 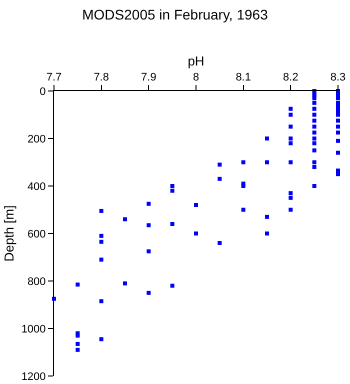 What do you see at coordinates (54, 78) in the screenshot?
I see `x-tick-label: 7.7` at bounding box center [54, 78].